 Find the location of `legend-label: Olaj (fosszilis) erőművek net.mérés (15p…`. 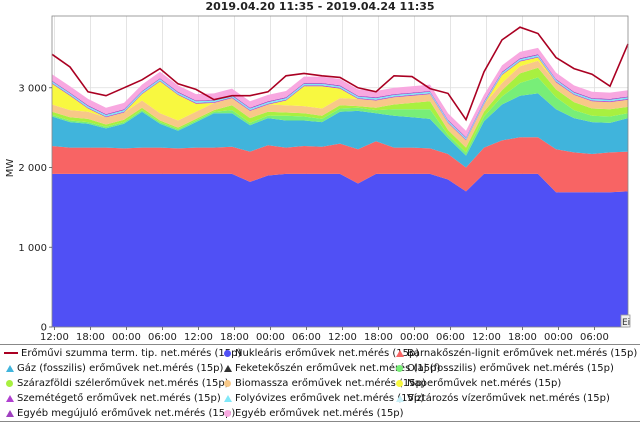

legend-label: Olaj (fosszilis) erőművek net.mérés (15p… is located at coordinates (510, 368).